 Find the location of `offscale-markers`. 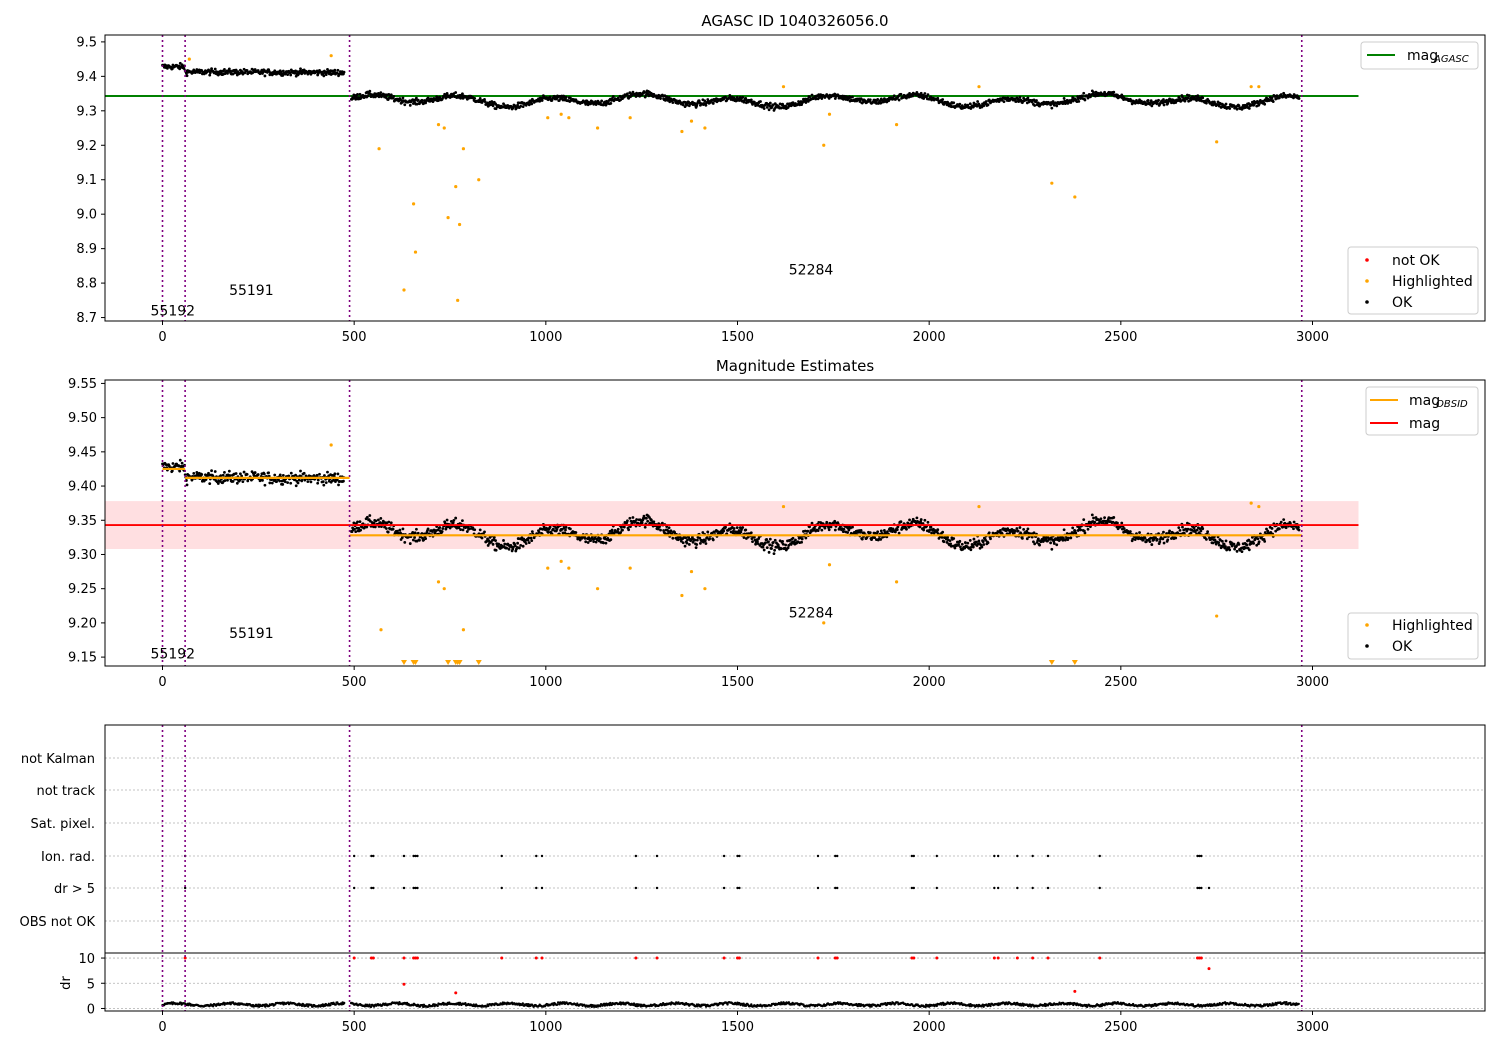

offscale-markers is located at coordinates (739, 662).